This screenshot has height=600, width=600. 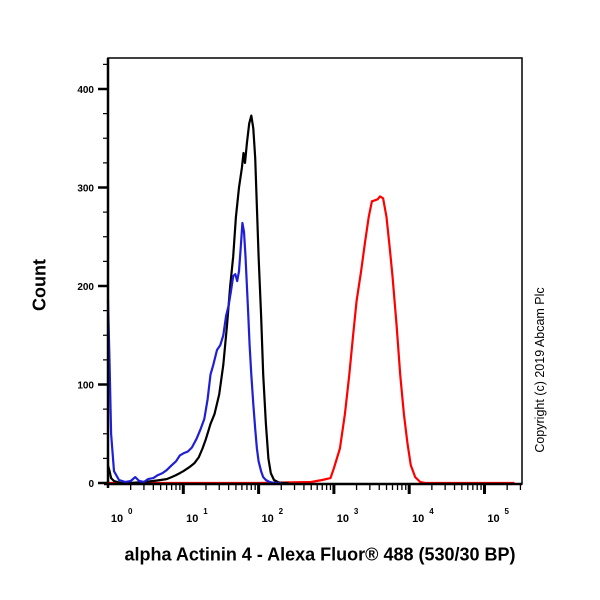 I want to click on y-axis-ticks: 0 100 200 300 400, so click(x=92, y=276).